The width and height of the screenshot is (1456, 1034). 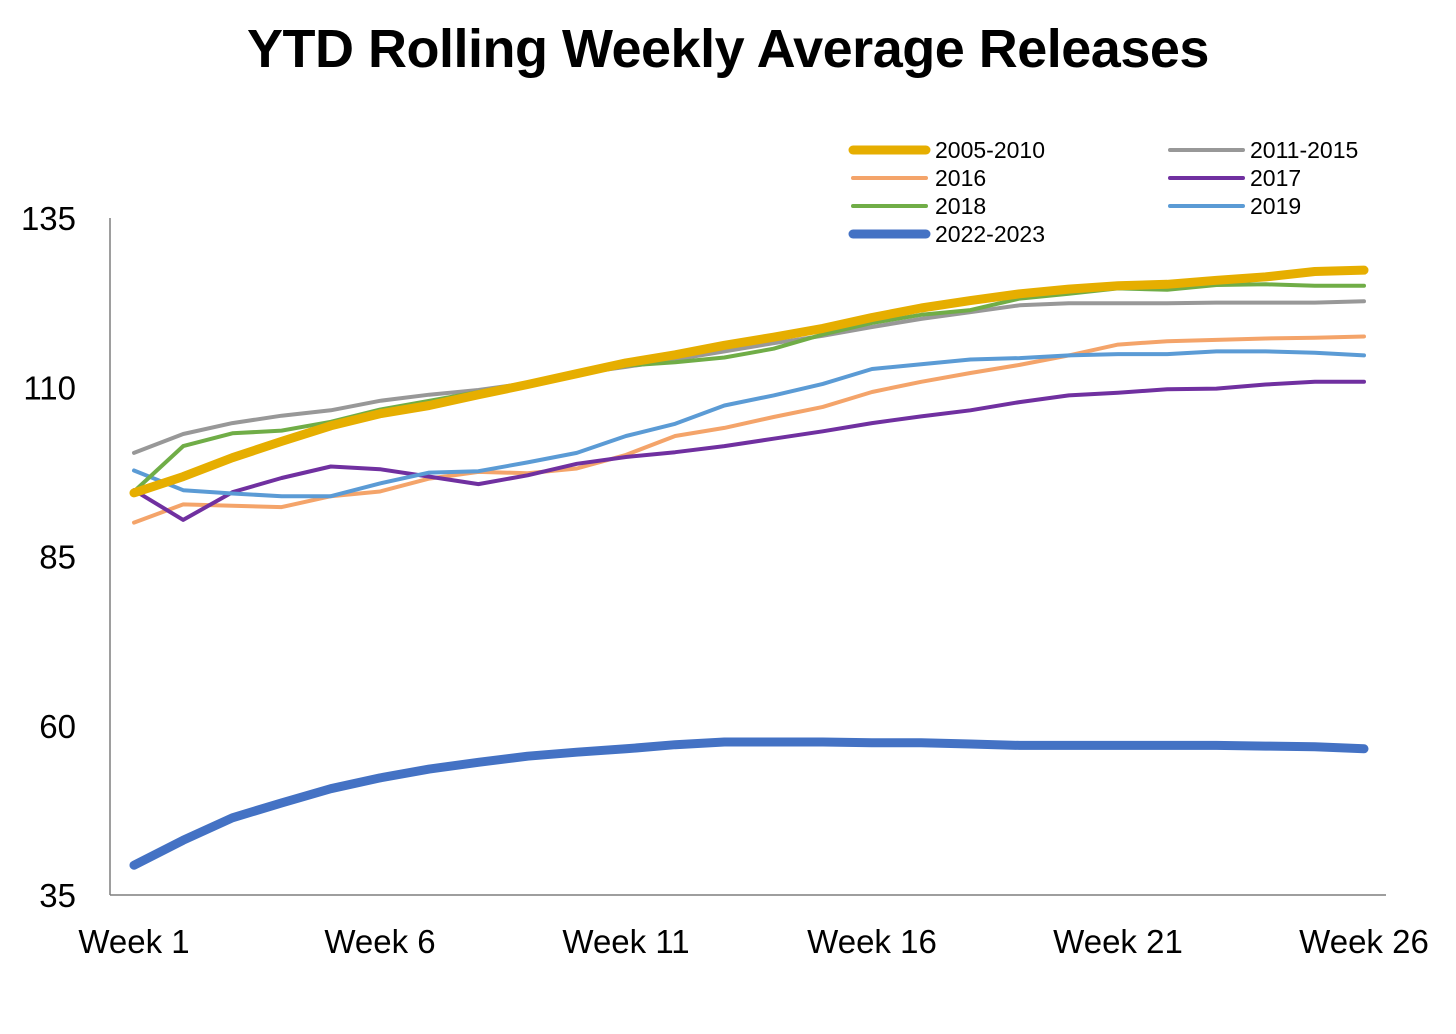 I want to click on series-line-2011-2015, so click(x=749, y=377).